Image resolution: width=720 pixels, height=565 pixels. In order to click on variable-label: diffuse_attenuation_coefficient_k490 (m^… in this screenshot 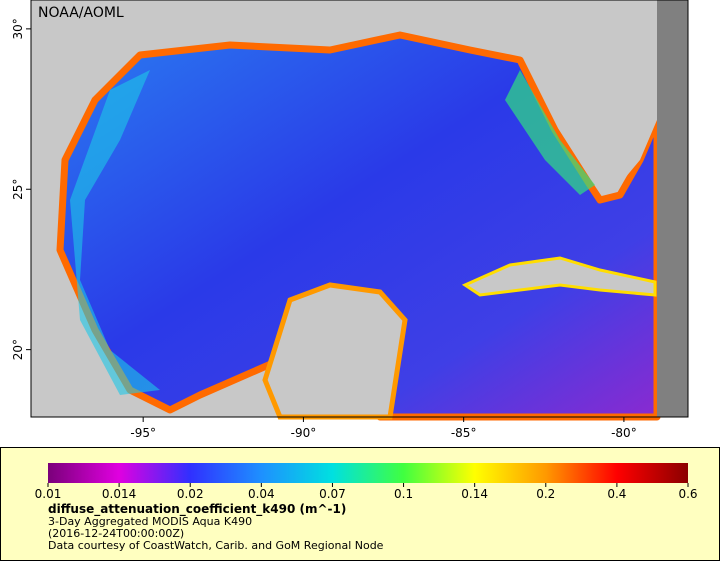, I will do `click(197, 509)`.